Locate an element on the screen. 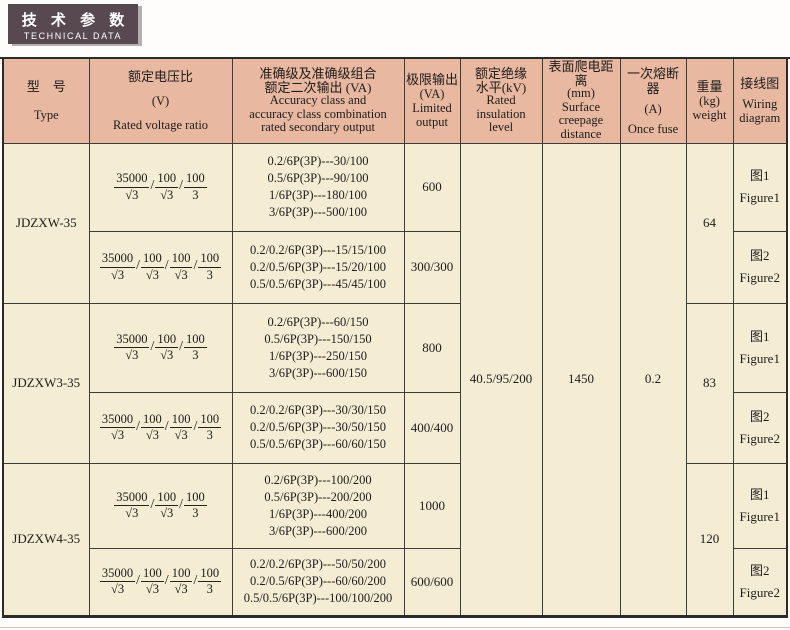 This screenshot has width=790, height=630. col-header-insulation-level: 额定绝缘 水平(kV) Rated insulation level is located at coordinates (501, 100).